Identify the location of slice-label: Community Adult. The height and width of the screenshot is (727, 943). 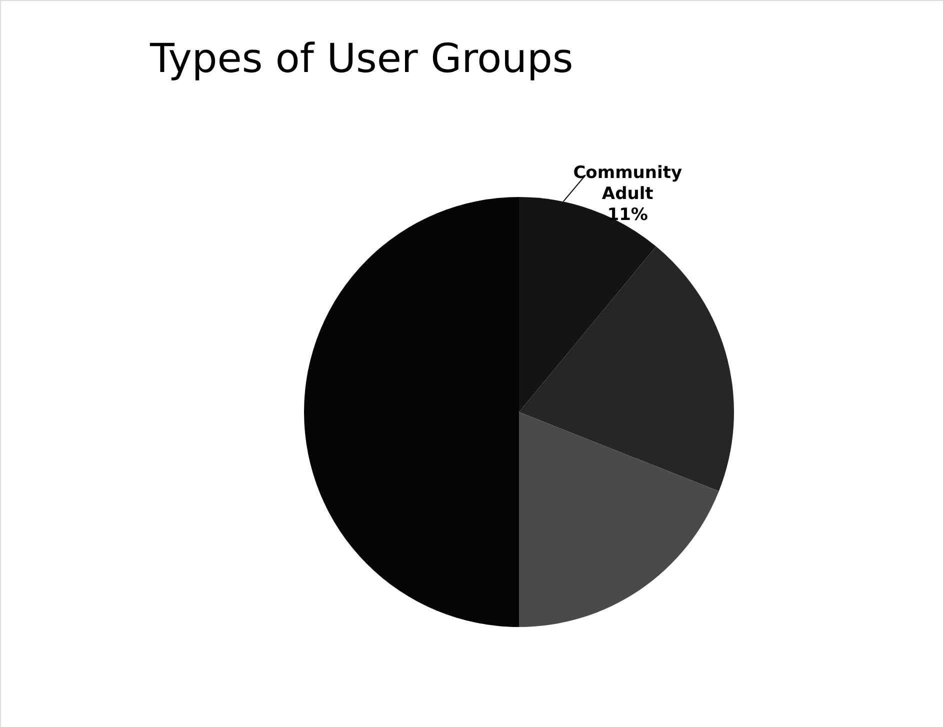
(627, 183).